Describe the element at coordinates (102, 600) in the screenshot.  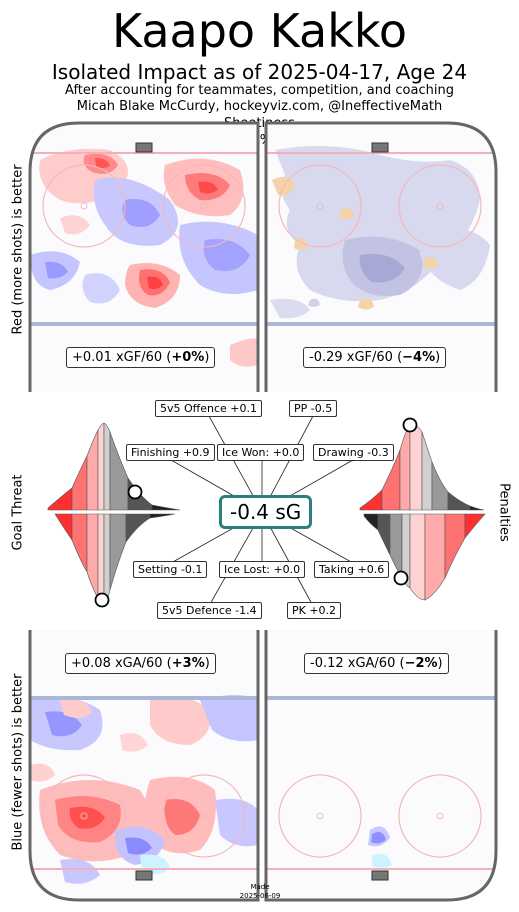
I see `setting-marker` at that location.